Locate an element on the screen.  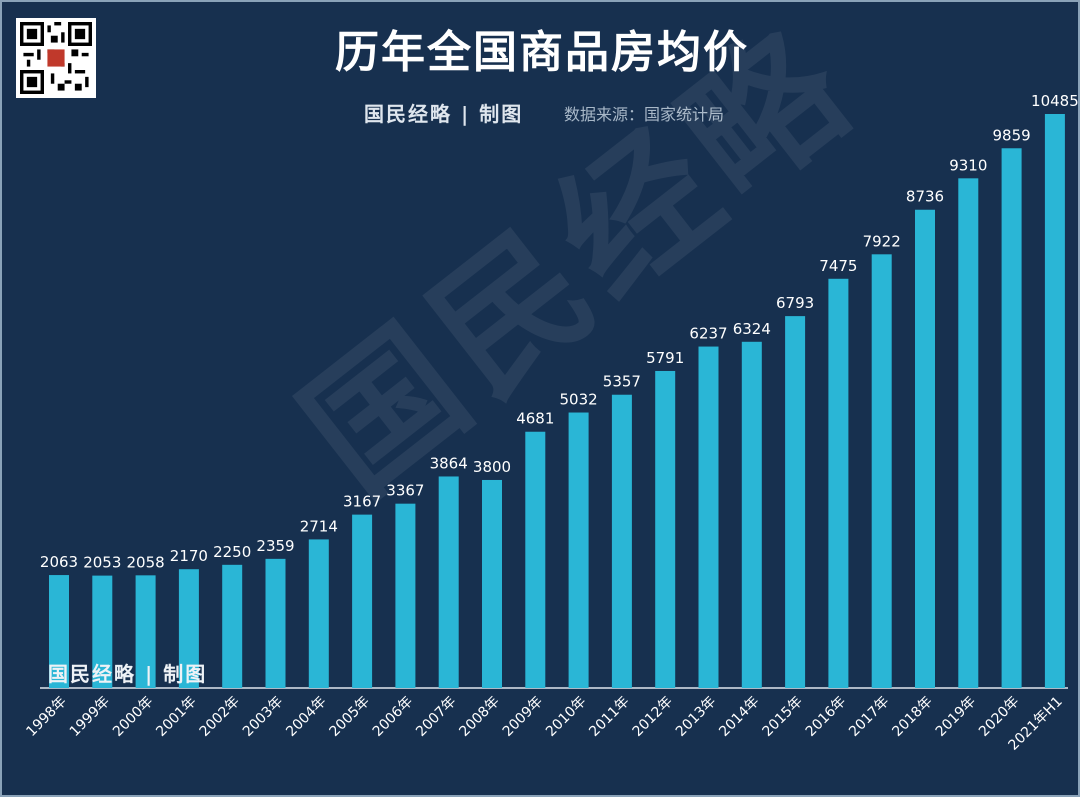
qr-code is located at coordinates (56, 58).